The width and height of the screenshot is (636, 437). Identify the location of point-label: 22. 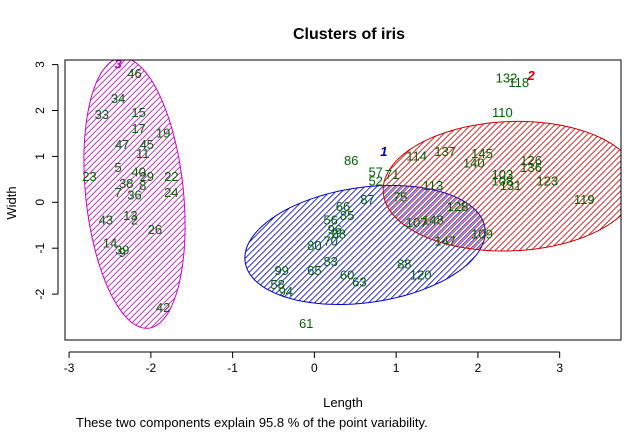
(171, 176).